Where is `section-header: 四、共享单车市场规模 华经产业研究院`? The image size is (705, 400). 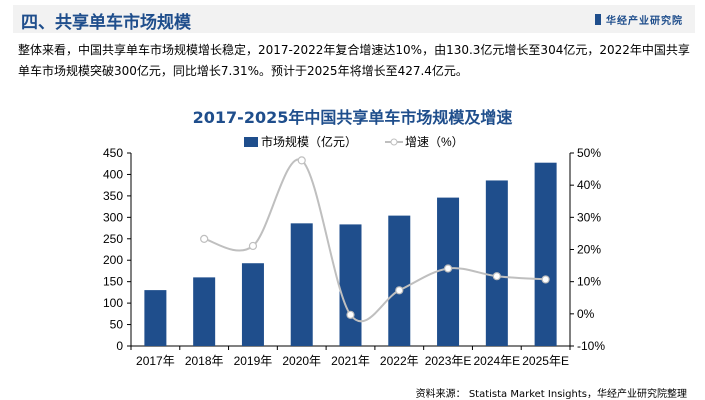
section-header: 四、共享单车市场规模 华经产业研究院 is located at coordinates (354, 19).